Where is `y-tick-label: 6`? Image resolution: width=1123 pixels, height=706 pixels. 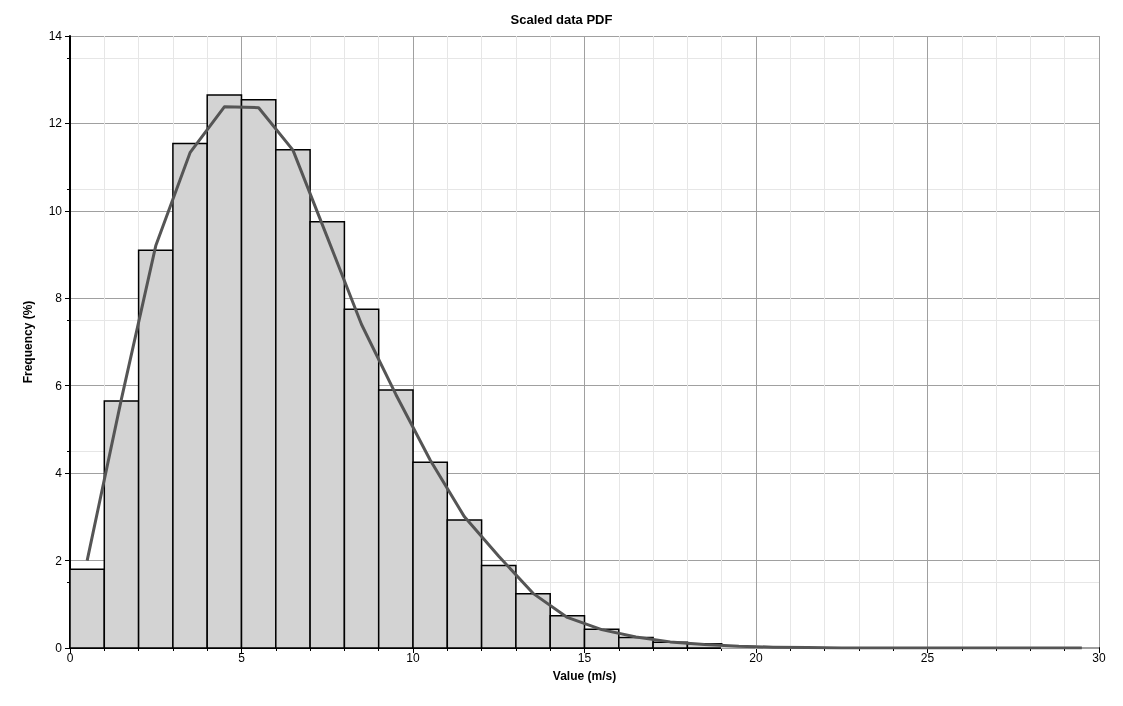
y-tick-label: 6 is located at coordinates (59, 385).